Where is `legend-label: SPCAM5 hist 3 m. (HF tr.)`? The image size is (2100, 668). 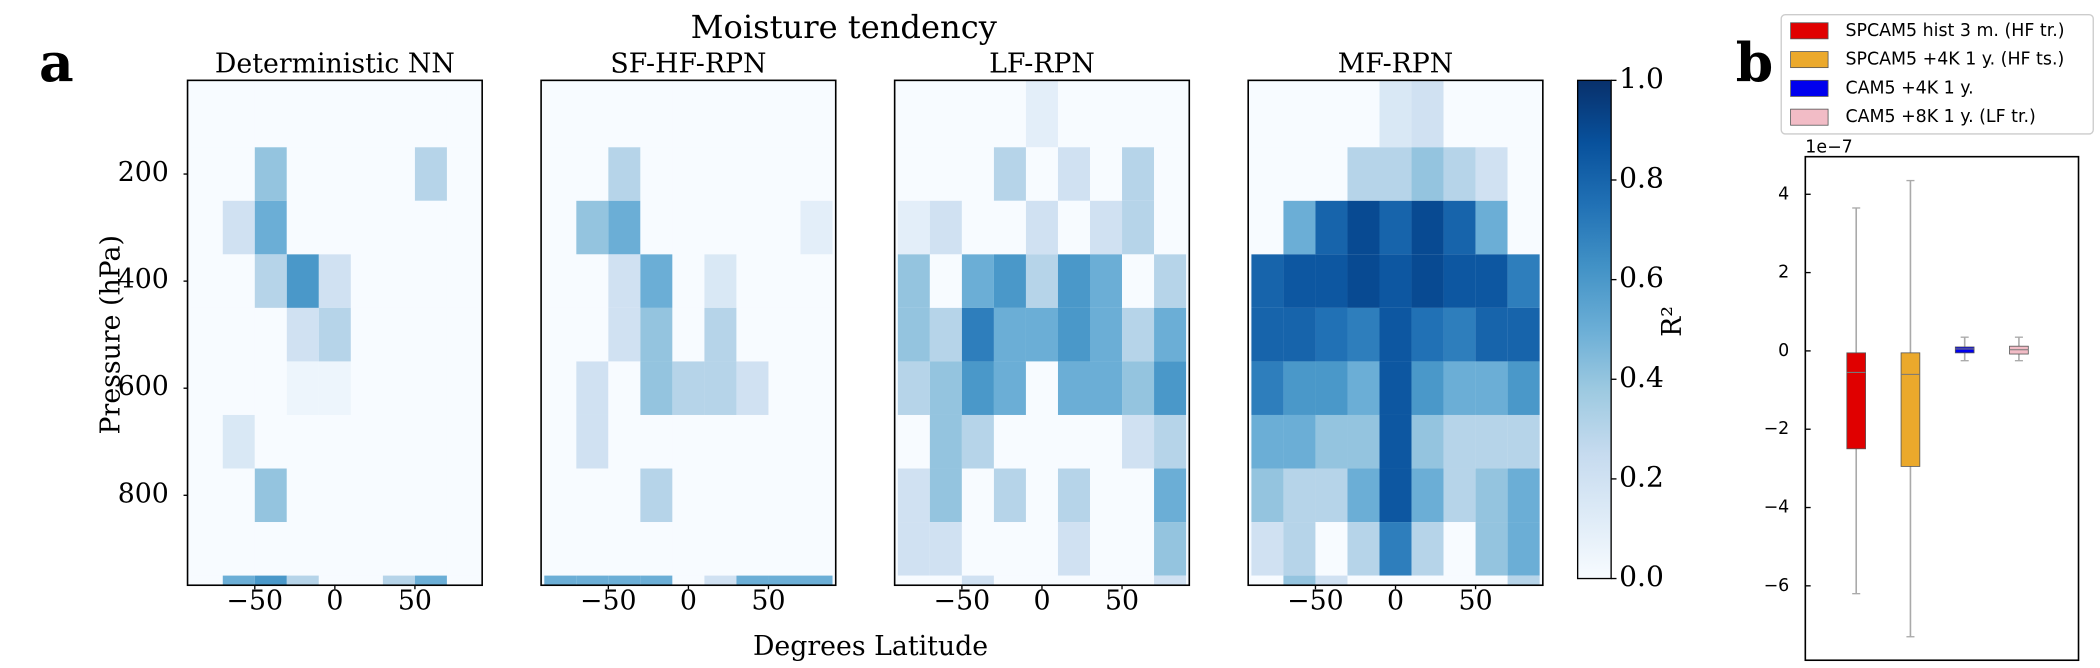
legend-label: SPCAM5 hist 3 m. (HF tr.) is located at coordinates (1954, 31).